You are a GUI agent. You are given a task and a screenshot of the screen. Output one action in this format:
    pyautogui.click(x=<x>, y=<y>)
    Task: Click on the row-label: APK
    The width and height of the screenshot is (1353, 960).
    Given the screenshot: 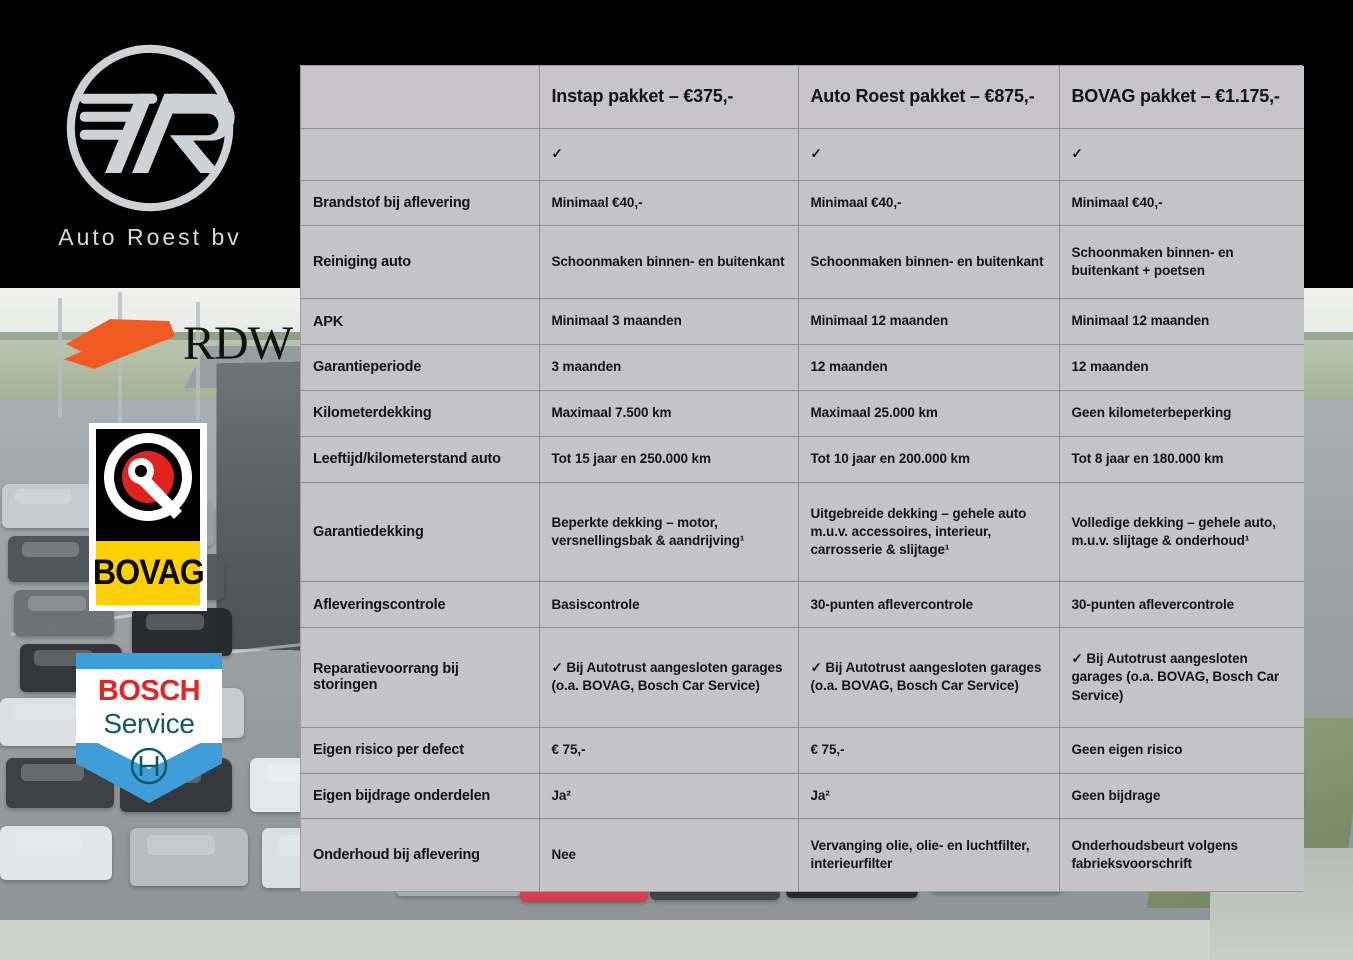 What is the action you would take?
    pyautogui.click(x=420, y=322)
    